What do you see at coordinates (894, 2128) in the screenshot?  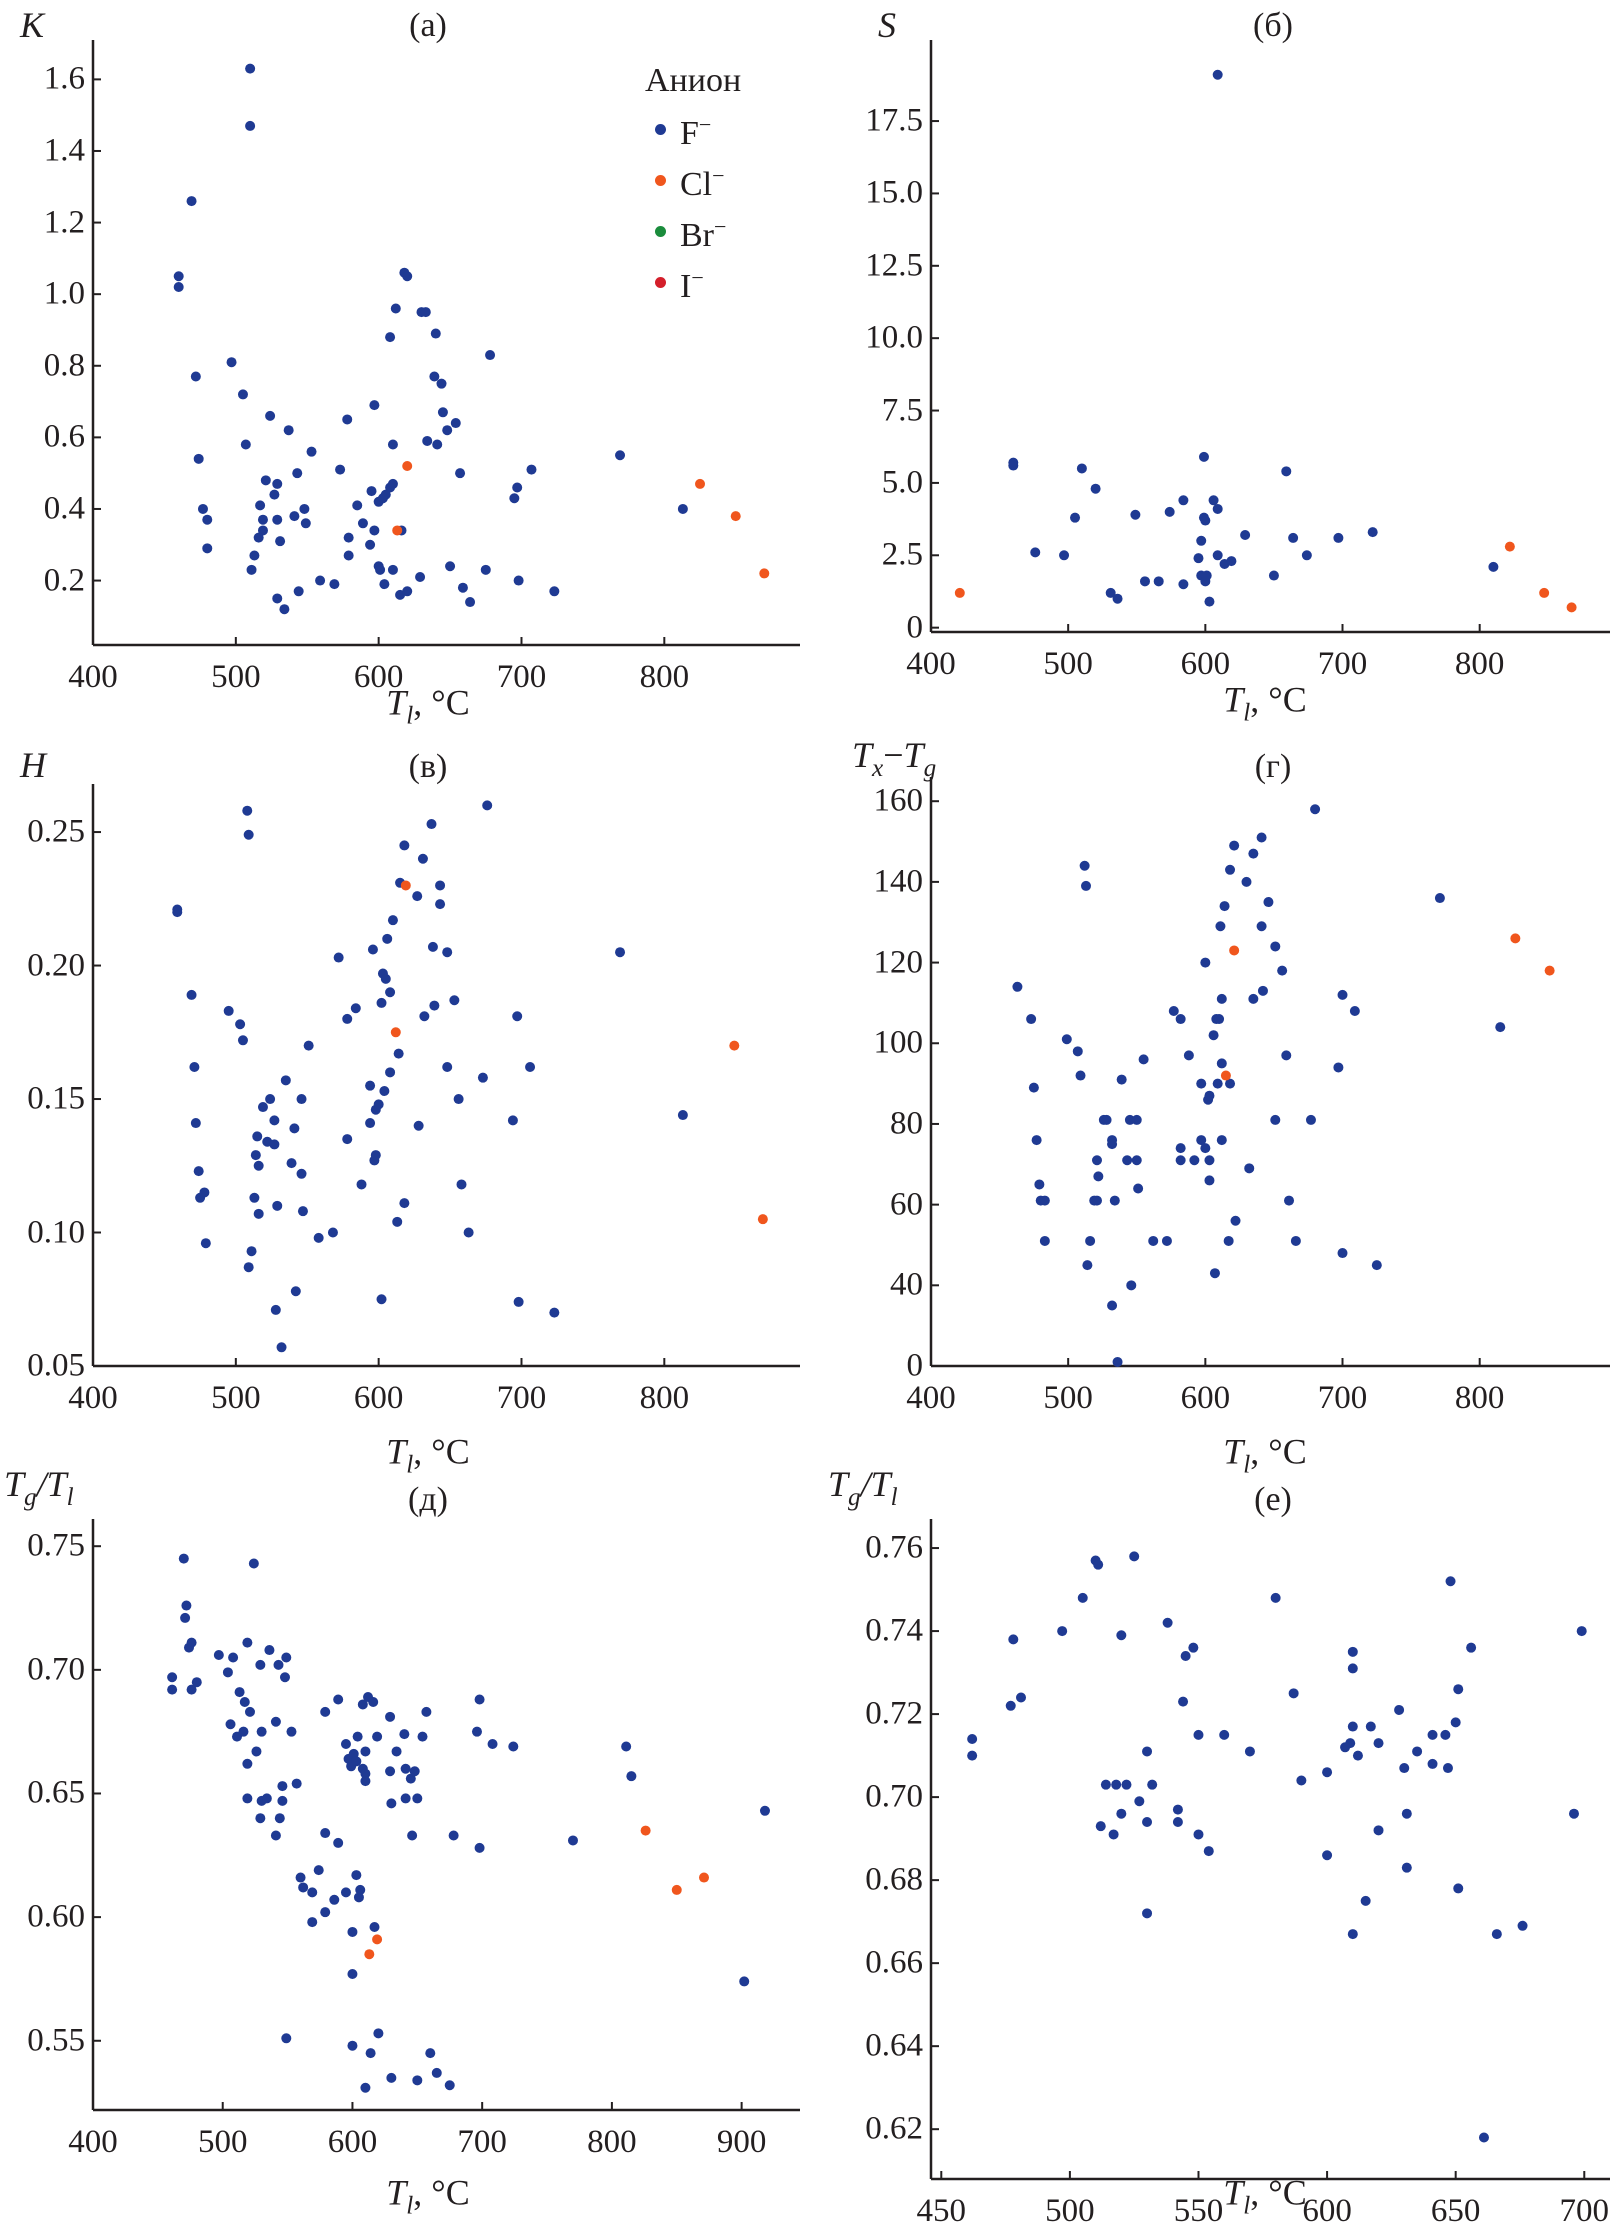 I see `y-tick-label: 0.62` at bounding box center [894, 2128].